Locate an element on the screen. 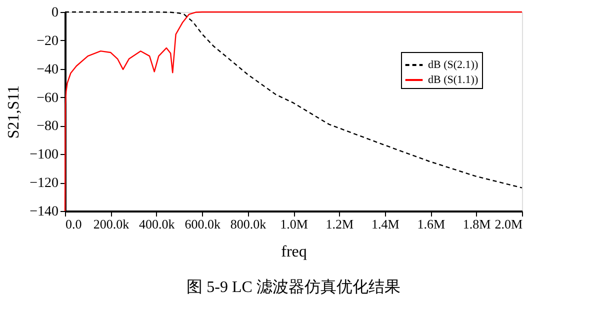 Image resolution: width=603 pixels, height=332 pixels. x-tick-label: 400.0k is located at coordinates (157, 224).